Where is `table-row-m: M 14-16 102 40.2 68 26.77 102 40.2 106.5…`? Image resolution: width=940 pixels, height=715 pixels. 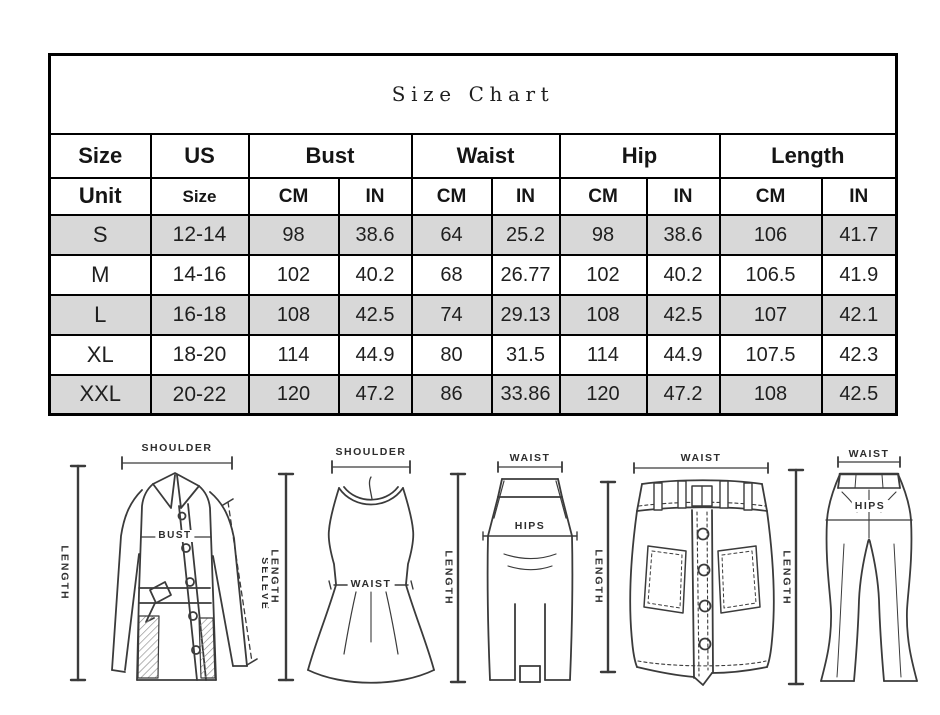 table-row-m: M 14-16 102 40.2 68 26.77 102 40.2 106.5… is located at coordinates (473, 274).